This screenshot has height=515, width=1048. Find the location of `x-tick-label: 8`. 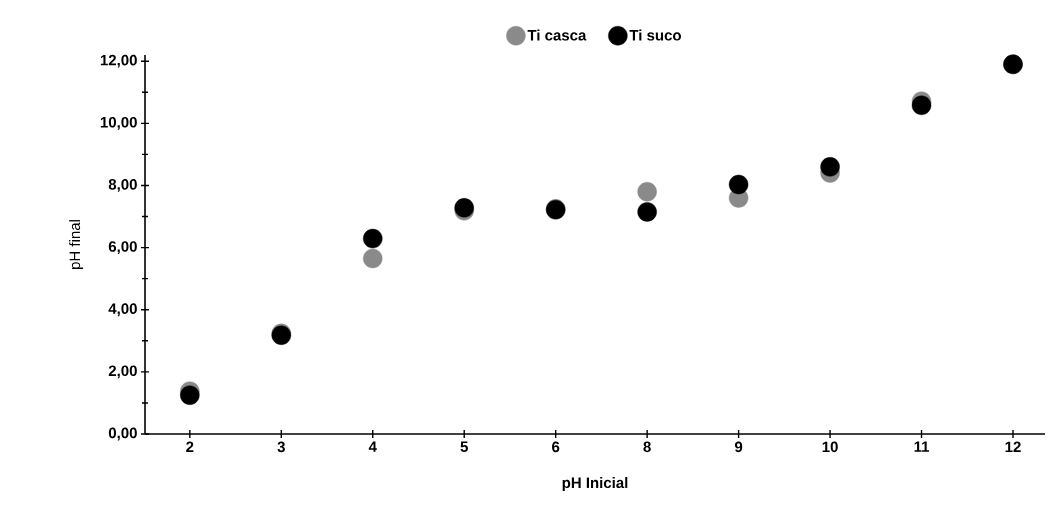

x-tick-label: 8 is located at coordinates (647, 447).